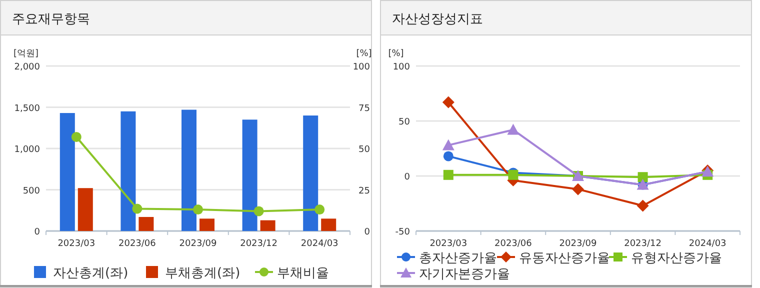 This screenshot has width=760, height=288. I want to click on legend-label: 부채비율, so click(303, 273).